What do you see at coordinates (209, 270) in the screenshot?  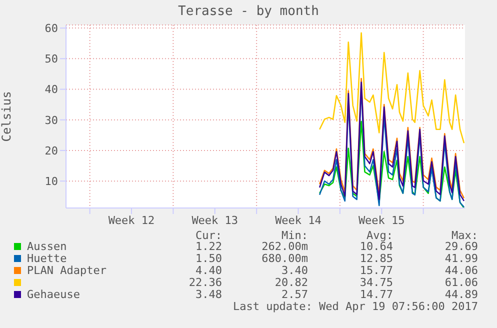 I see `text: 4.40` at bounding box center [209, 270].